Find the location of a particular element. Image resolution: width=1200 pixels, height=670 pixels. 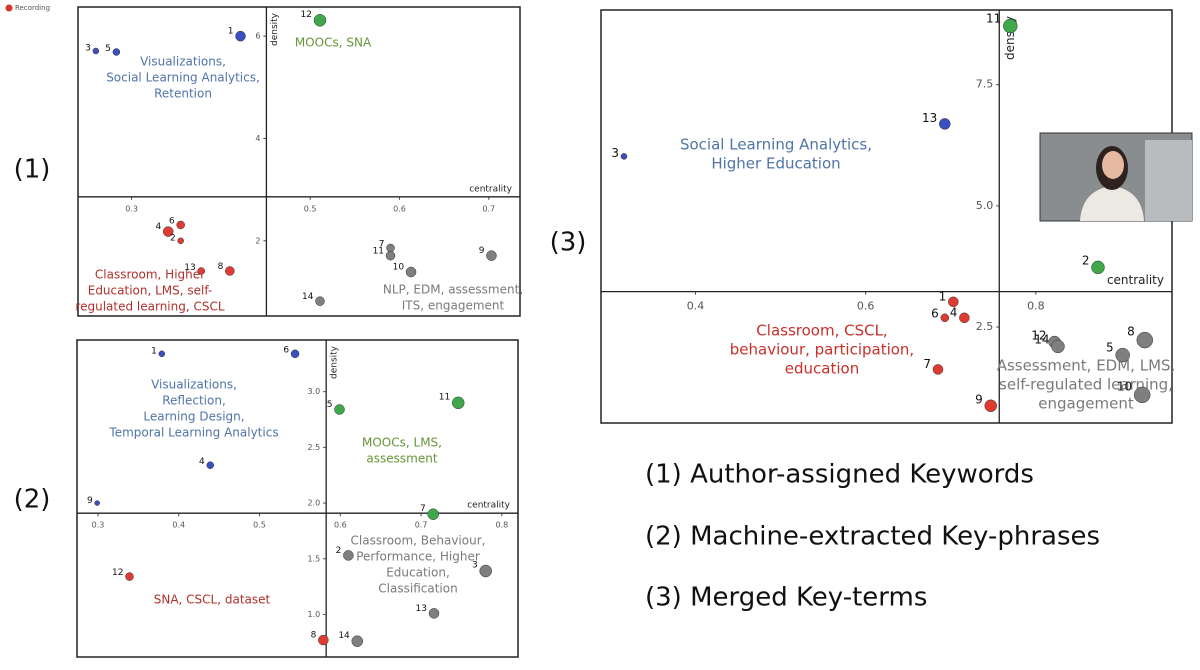

x-tick-label: 0.4 is located at coordinates (178, 525).